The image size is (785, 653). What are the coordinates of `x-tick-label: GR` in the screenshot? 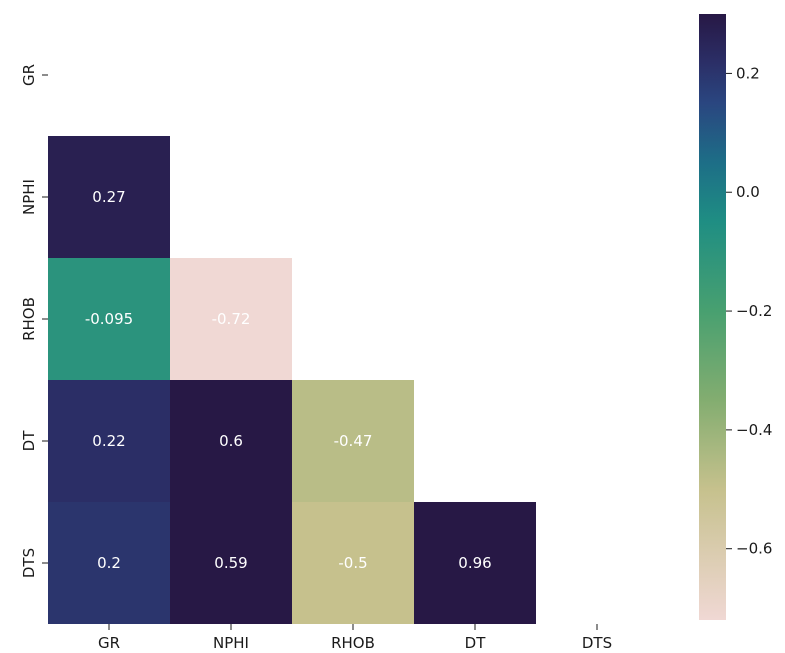 It's located at (109, 643).